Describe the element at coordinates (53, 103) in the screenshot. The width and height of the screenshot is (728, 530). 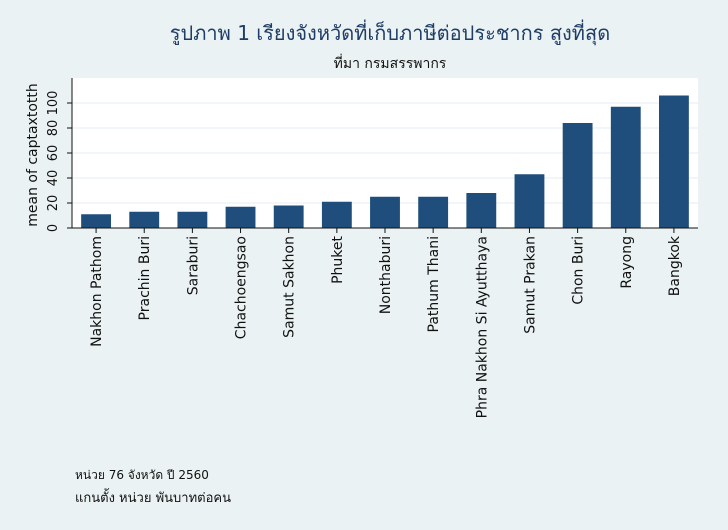
I see `y-tick-label-100: 100` at that location.